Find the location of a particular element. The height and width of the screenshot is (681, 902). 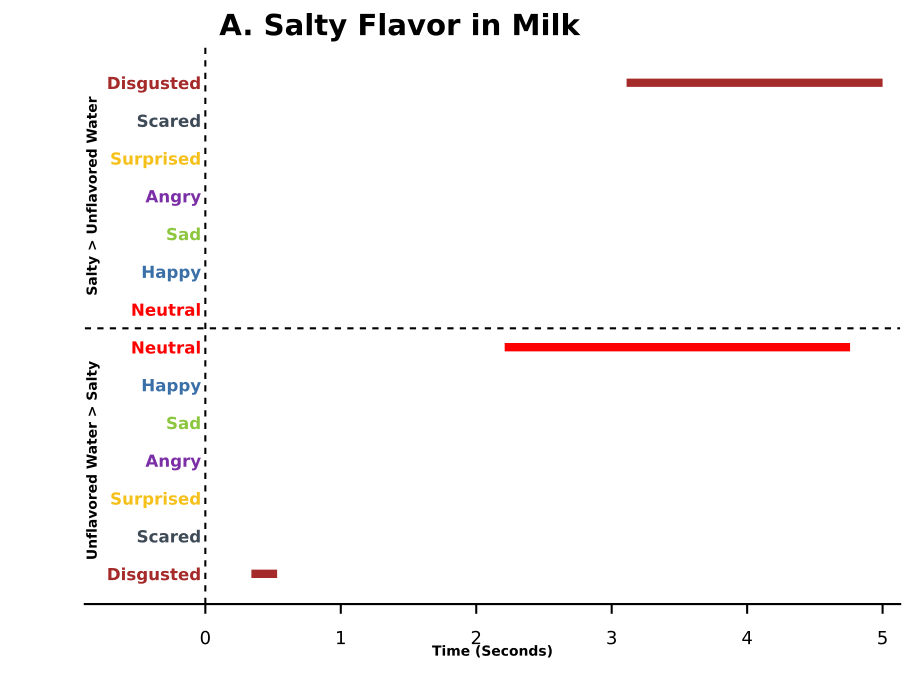

x-axis-title: Time (Seconds) is located at coordinates (492, 651).